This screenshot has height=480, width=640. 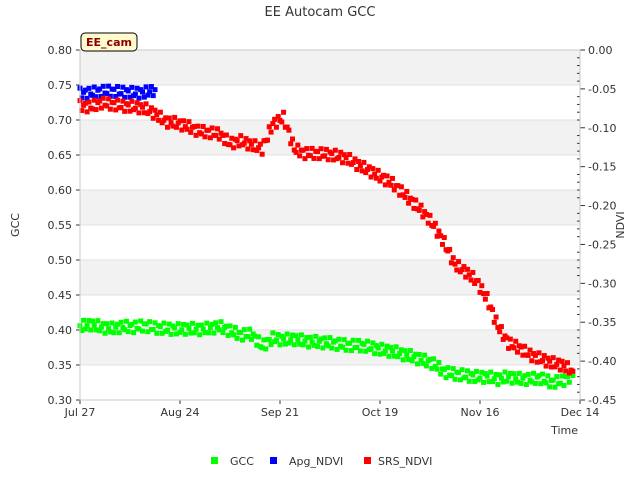 What do you see at coordinates (331, 409) in the screenshot?
I see `x-axis: Jul 27 Aug 24 Sep 21 Oct 19 Nov 16 Dec 14` at bounding box center [331, 409].